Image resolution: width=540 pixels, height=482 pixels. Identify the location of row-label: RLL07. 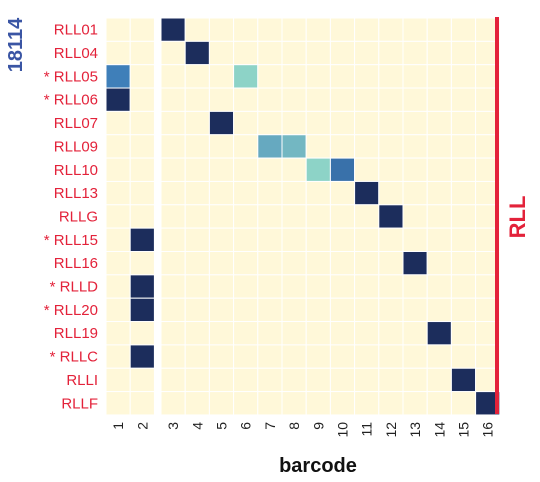
(76, 123).